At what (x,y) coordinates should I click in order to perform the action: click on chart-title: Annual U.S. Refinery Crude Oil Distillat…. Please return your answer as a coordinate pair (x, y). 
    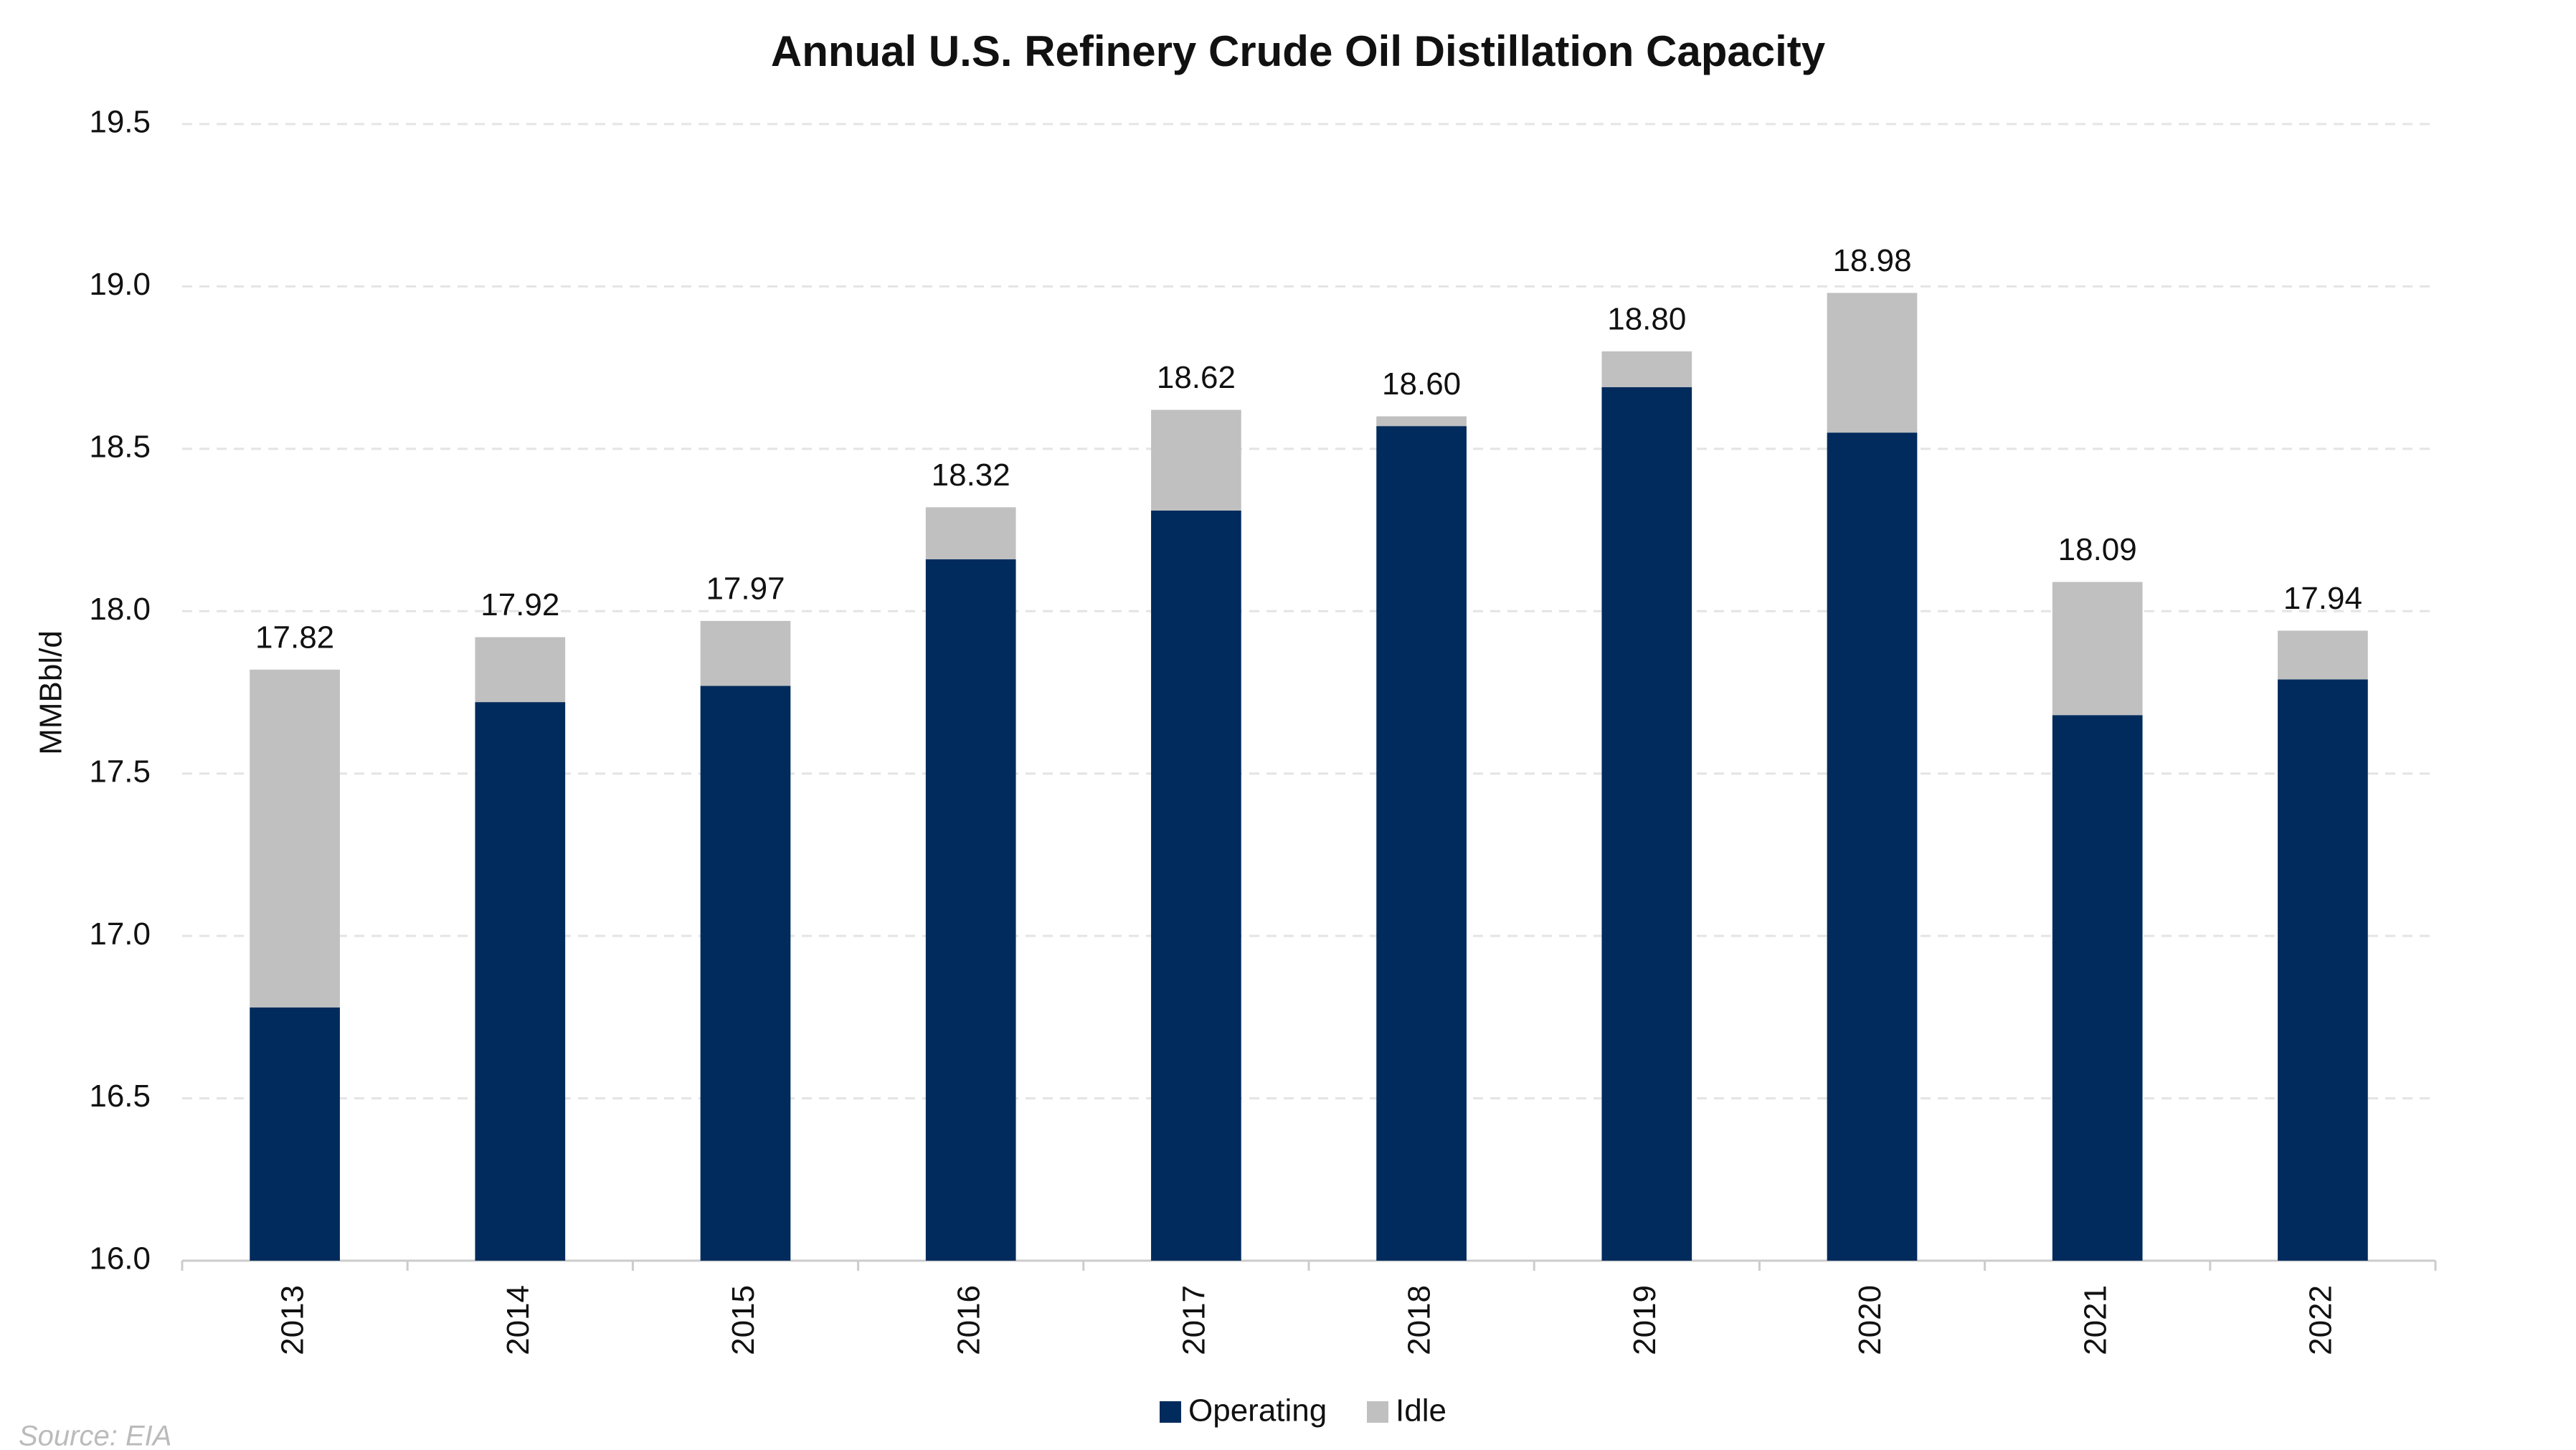
    Looking at the image, I should click on (1298, 51).